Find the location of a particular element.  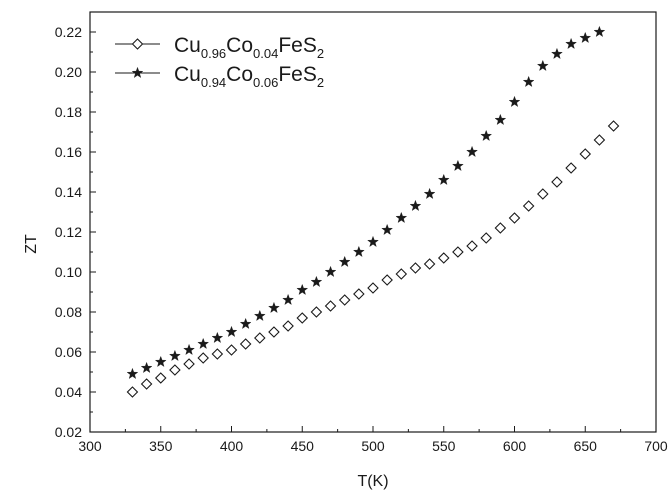

x-axis-ticks: 300 350 400 450 500 550 600 650 700 is located at coordinates (373, 440).